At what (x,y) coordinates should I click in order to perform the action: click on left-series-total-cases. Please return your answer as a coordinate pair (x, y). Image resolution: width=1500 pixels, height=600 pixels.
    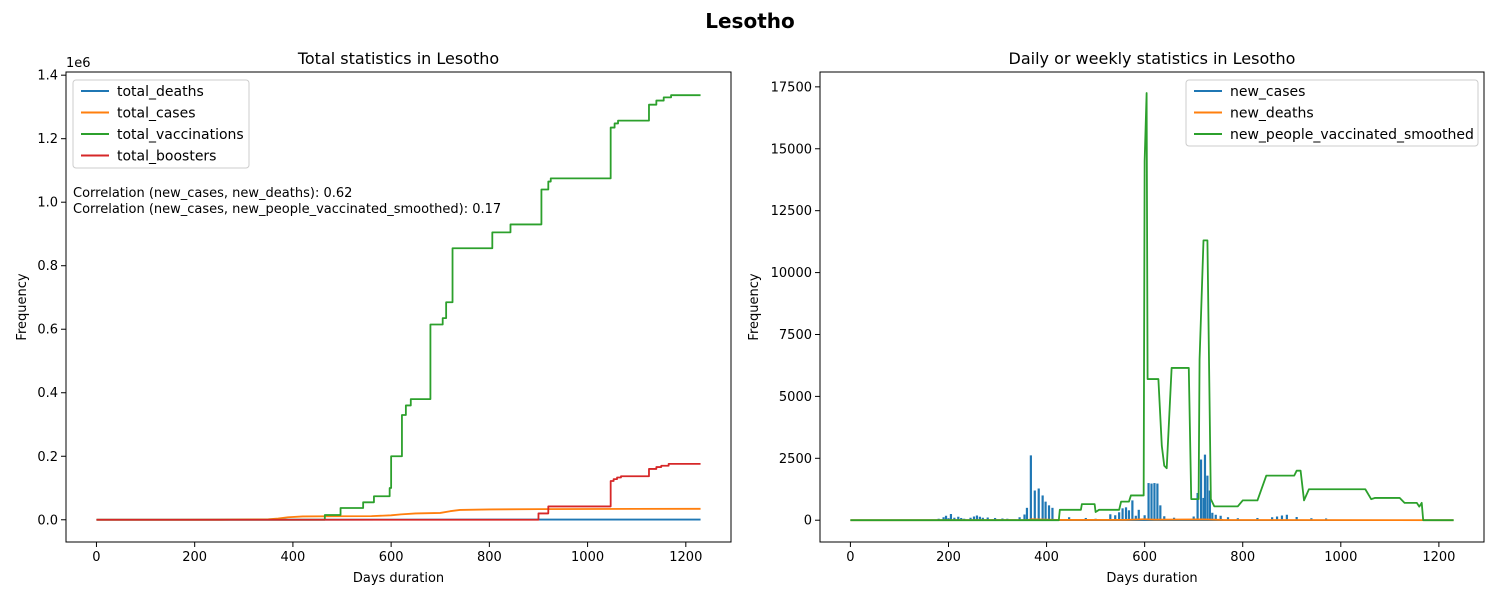
    Looking at the image, I should click on (398, 514).